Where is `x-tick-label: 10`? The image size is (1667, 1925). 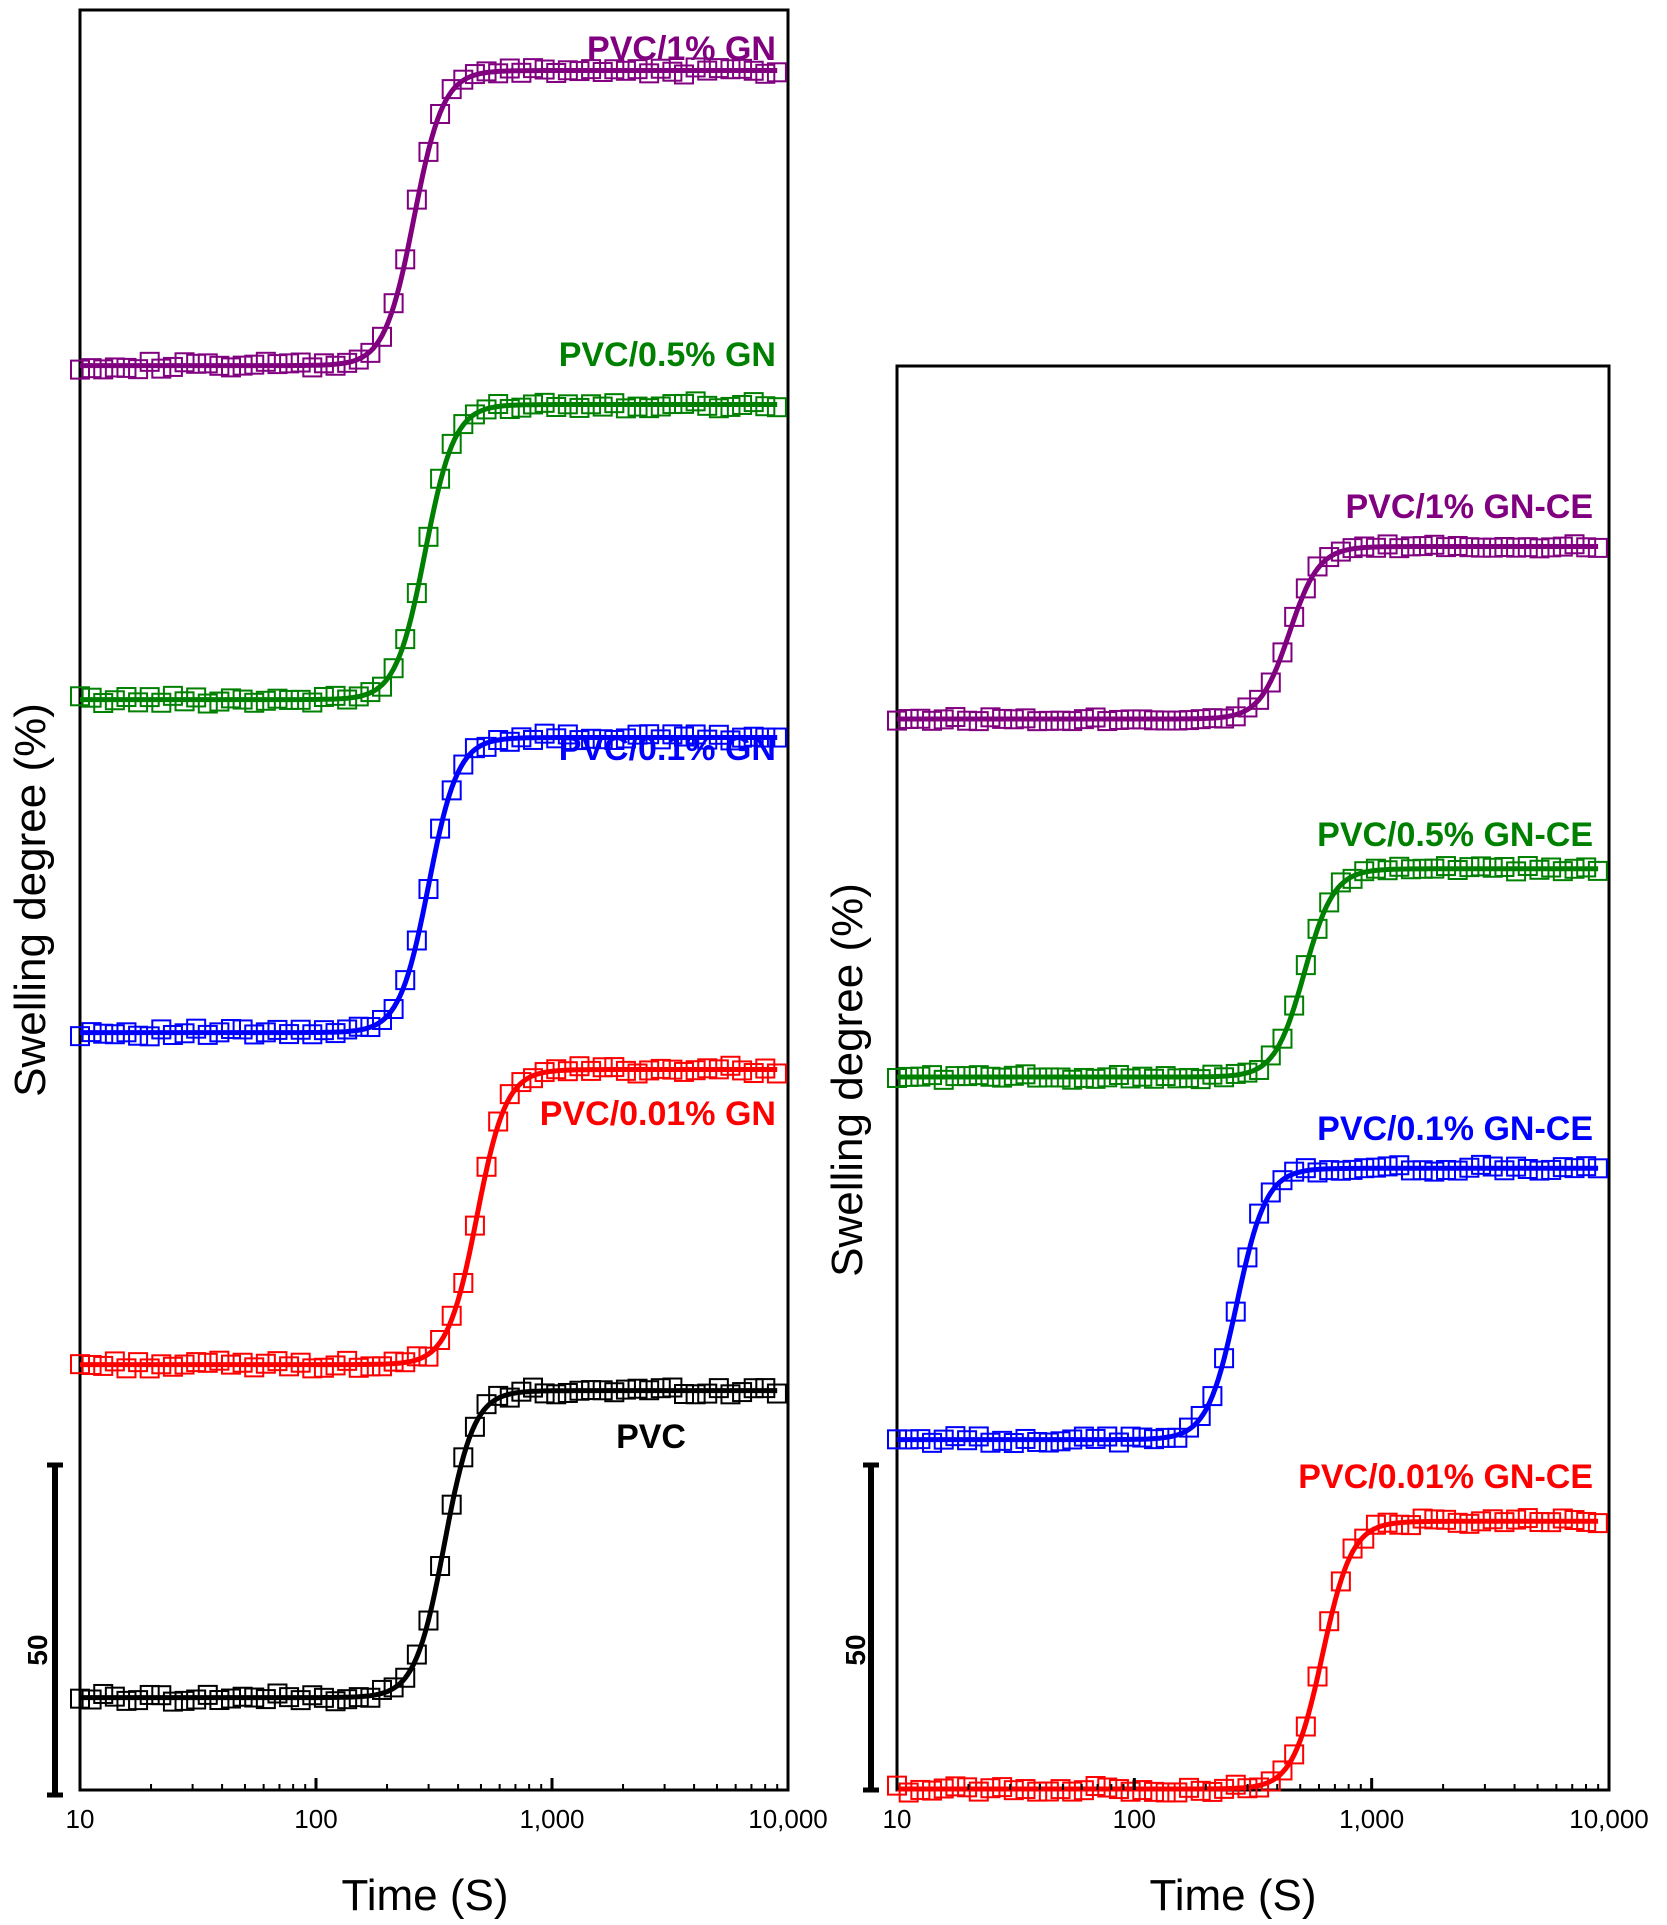 x-tick-label: 10 is located at coordinates (80, 1819).